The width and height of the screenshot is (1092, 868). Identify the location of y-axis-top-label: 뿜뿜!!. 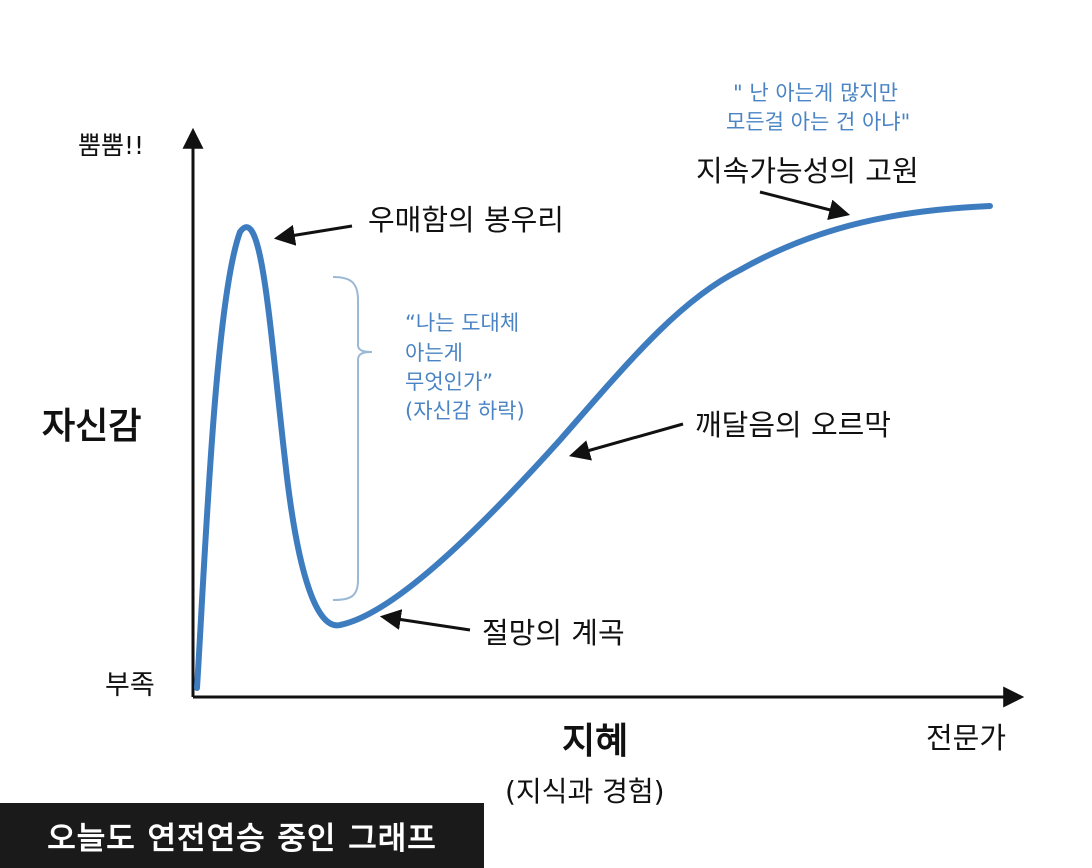
(111, 145).